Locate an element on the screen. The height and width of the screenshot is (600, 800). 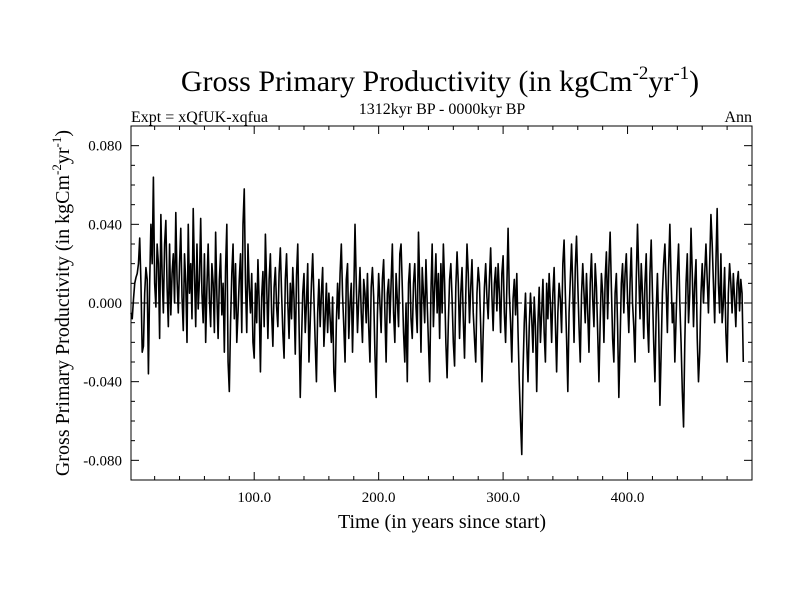
season-label: Ann is located at coordinates (738, 117).